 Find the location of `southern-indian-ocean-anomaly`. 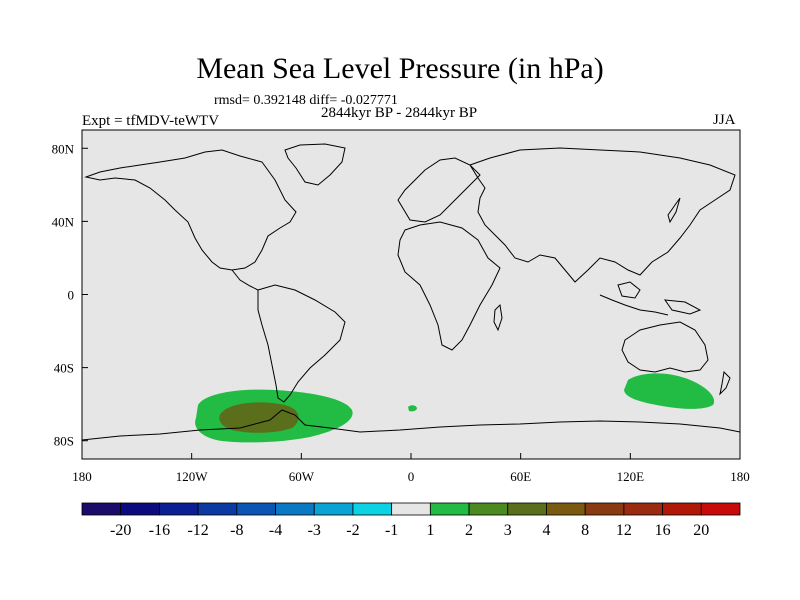

southern-indian-ocean-anomaly is located at coordinates (669, 391).